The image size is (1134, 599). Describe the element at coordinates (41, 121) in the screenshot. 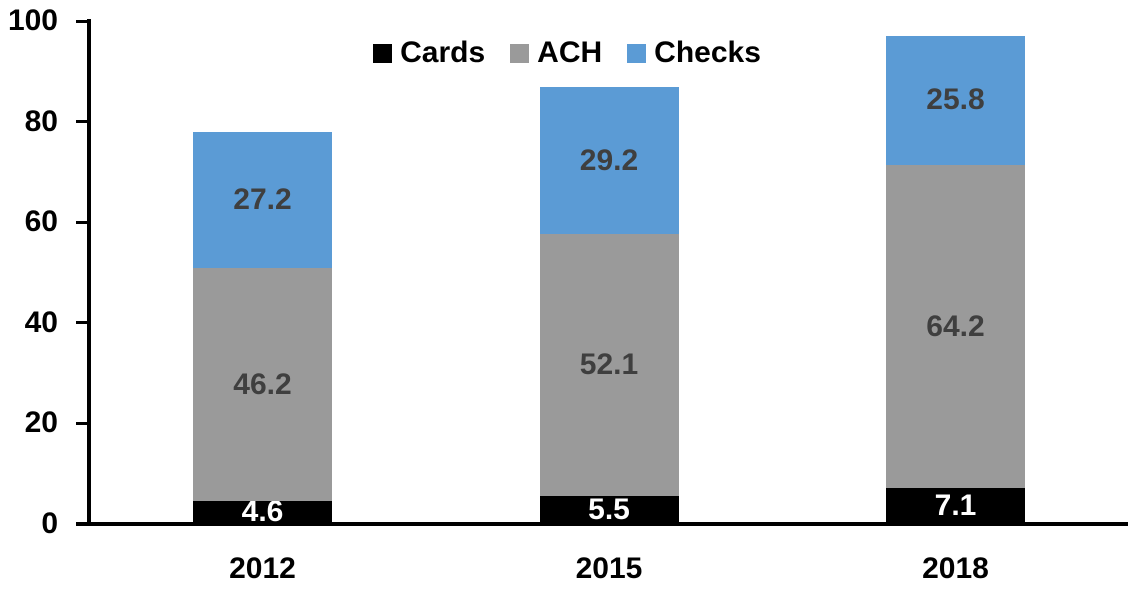

I see `y-tick-label: 80` at that location.